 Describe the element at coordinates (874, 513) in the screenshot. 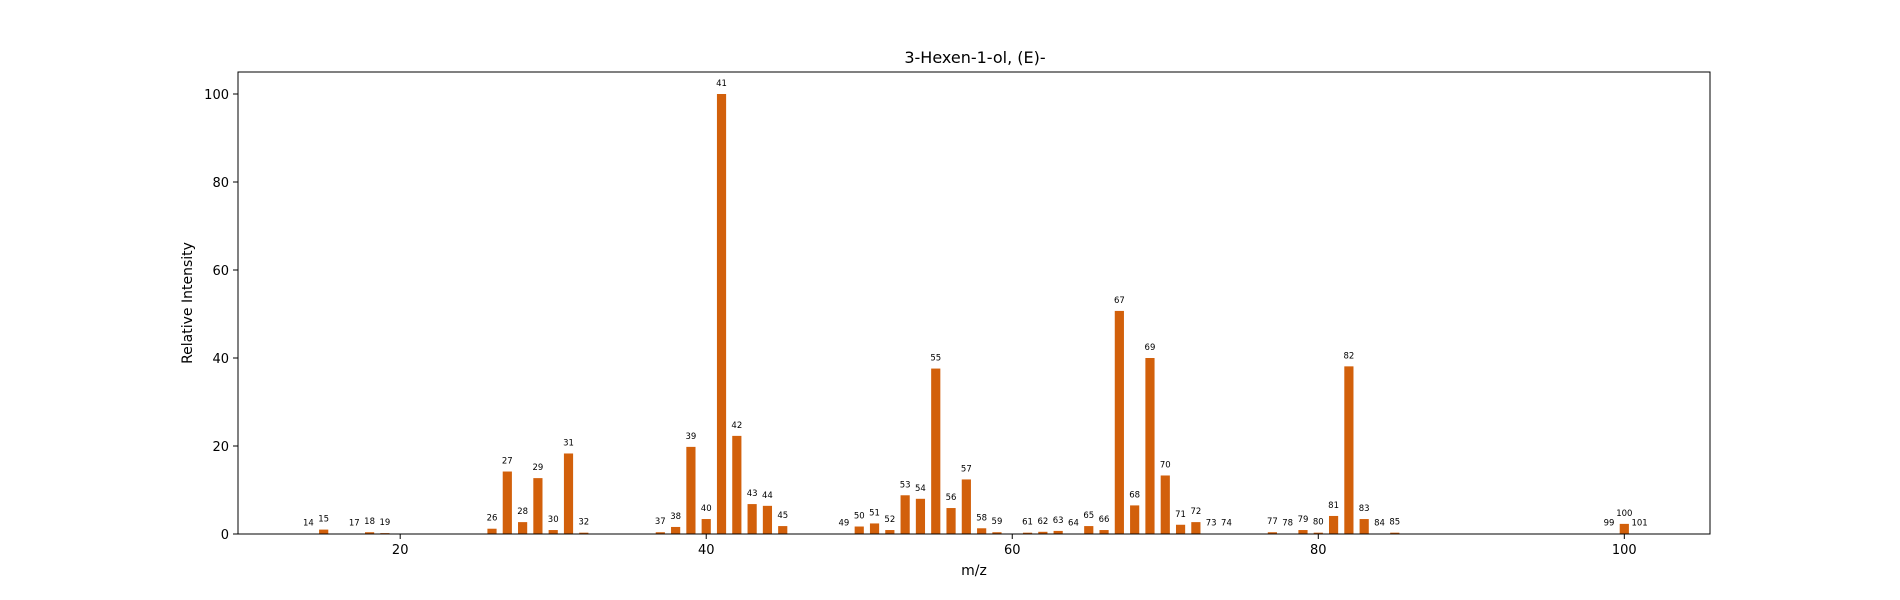

I see `bar-label-mz-51: 51` at that location.